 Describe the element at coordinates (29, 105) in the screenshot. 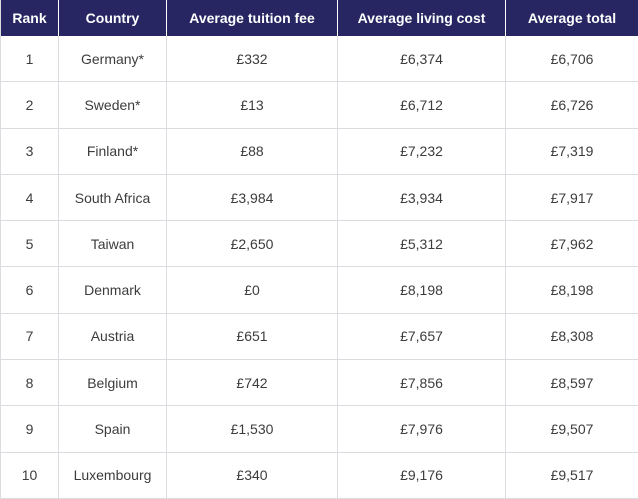

I see `rank-cell: 2` at that location.